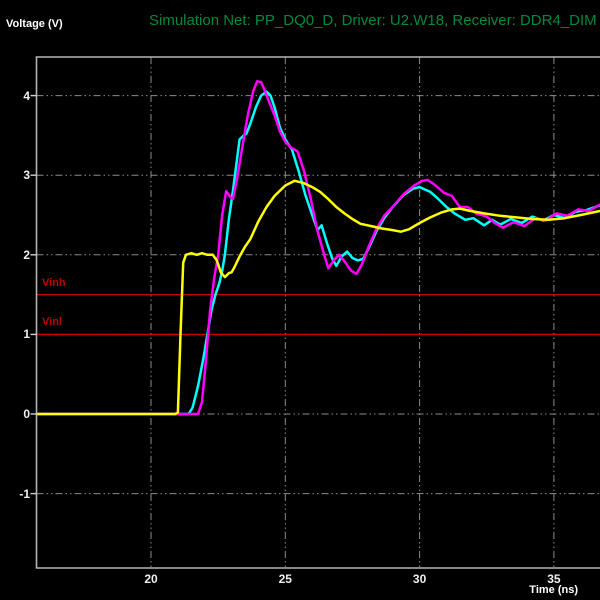 Image resolution: width=600 pixels, height=600 pixels. What do you see at coordinates (419, 579) in the screenshot?
I see `x-tick-label: 30` at bounding box center [419, 579].